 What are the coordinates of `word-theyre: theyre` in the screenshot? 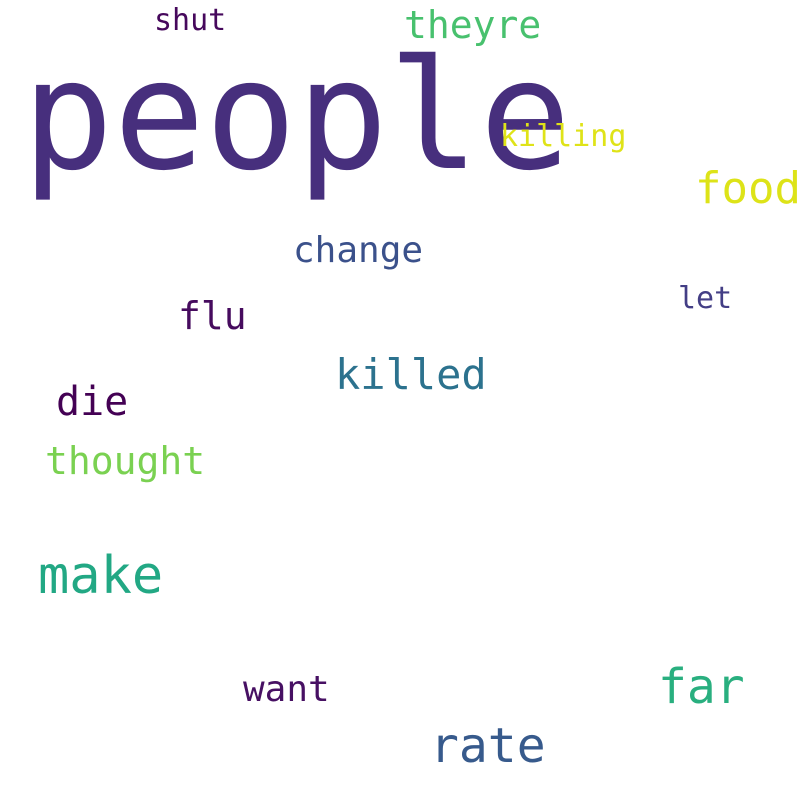 It's located at (473, 25).